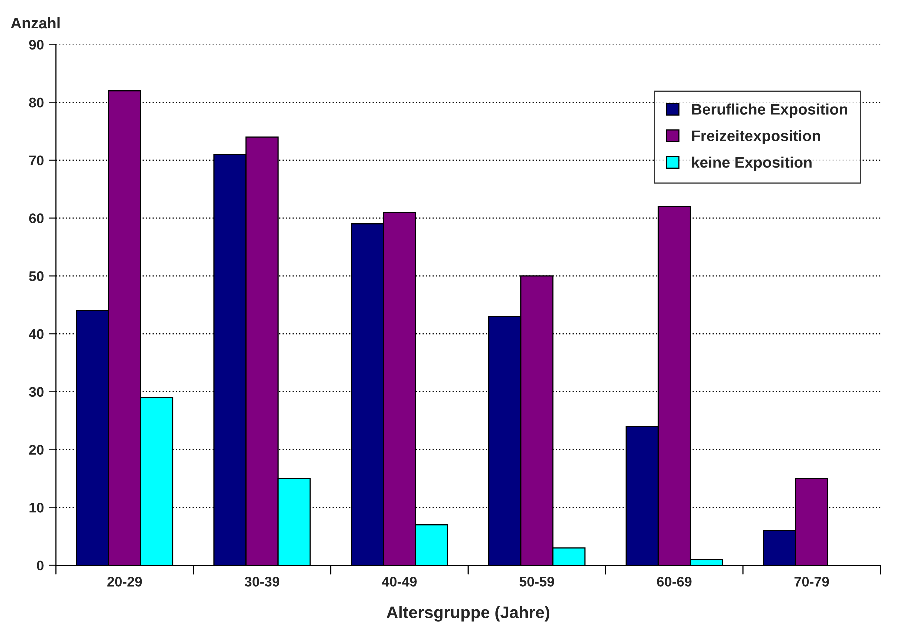  Describe the element at coordinates (756, 137) in the screenshot. I see `legend-label: Freizeitexposition` at that location.